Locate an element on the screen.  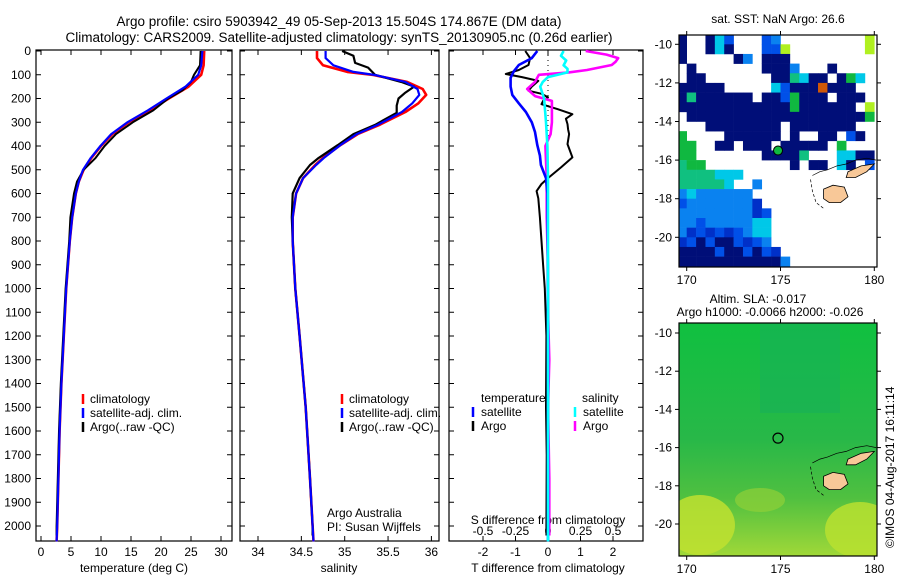
depth-tick-label: 1600 is located at coordinates (17, 431).